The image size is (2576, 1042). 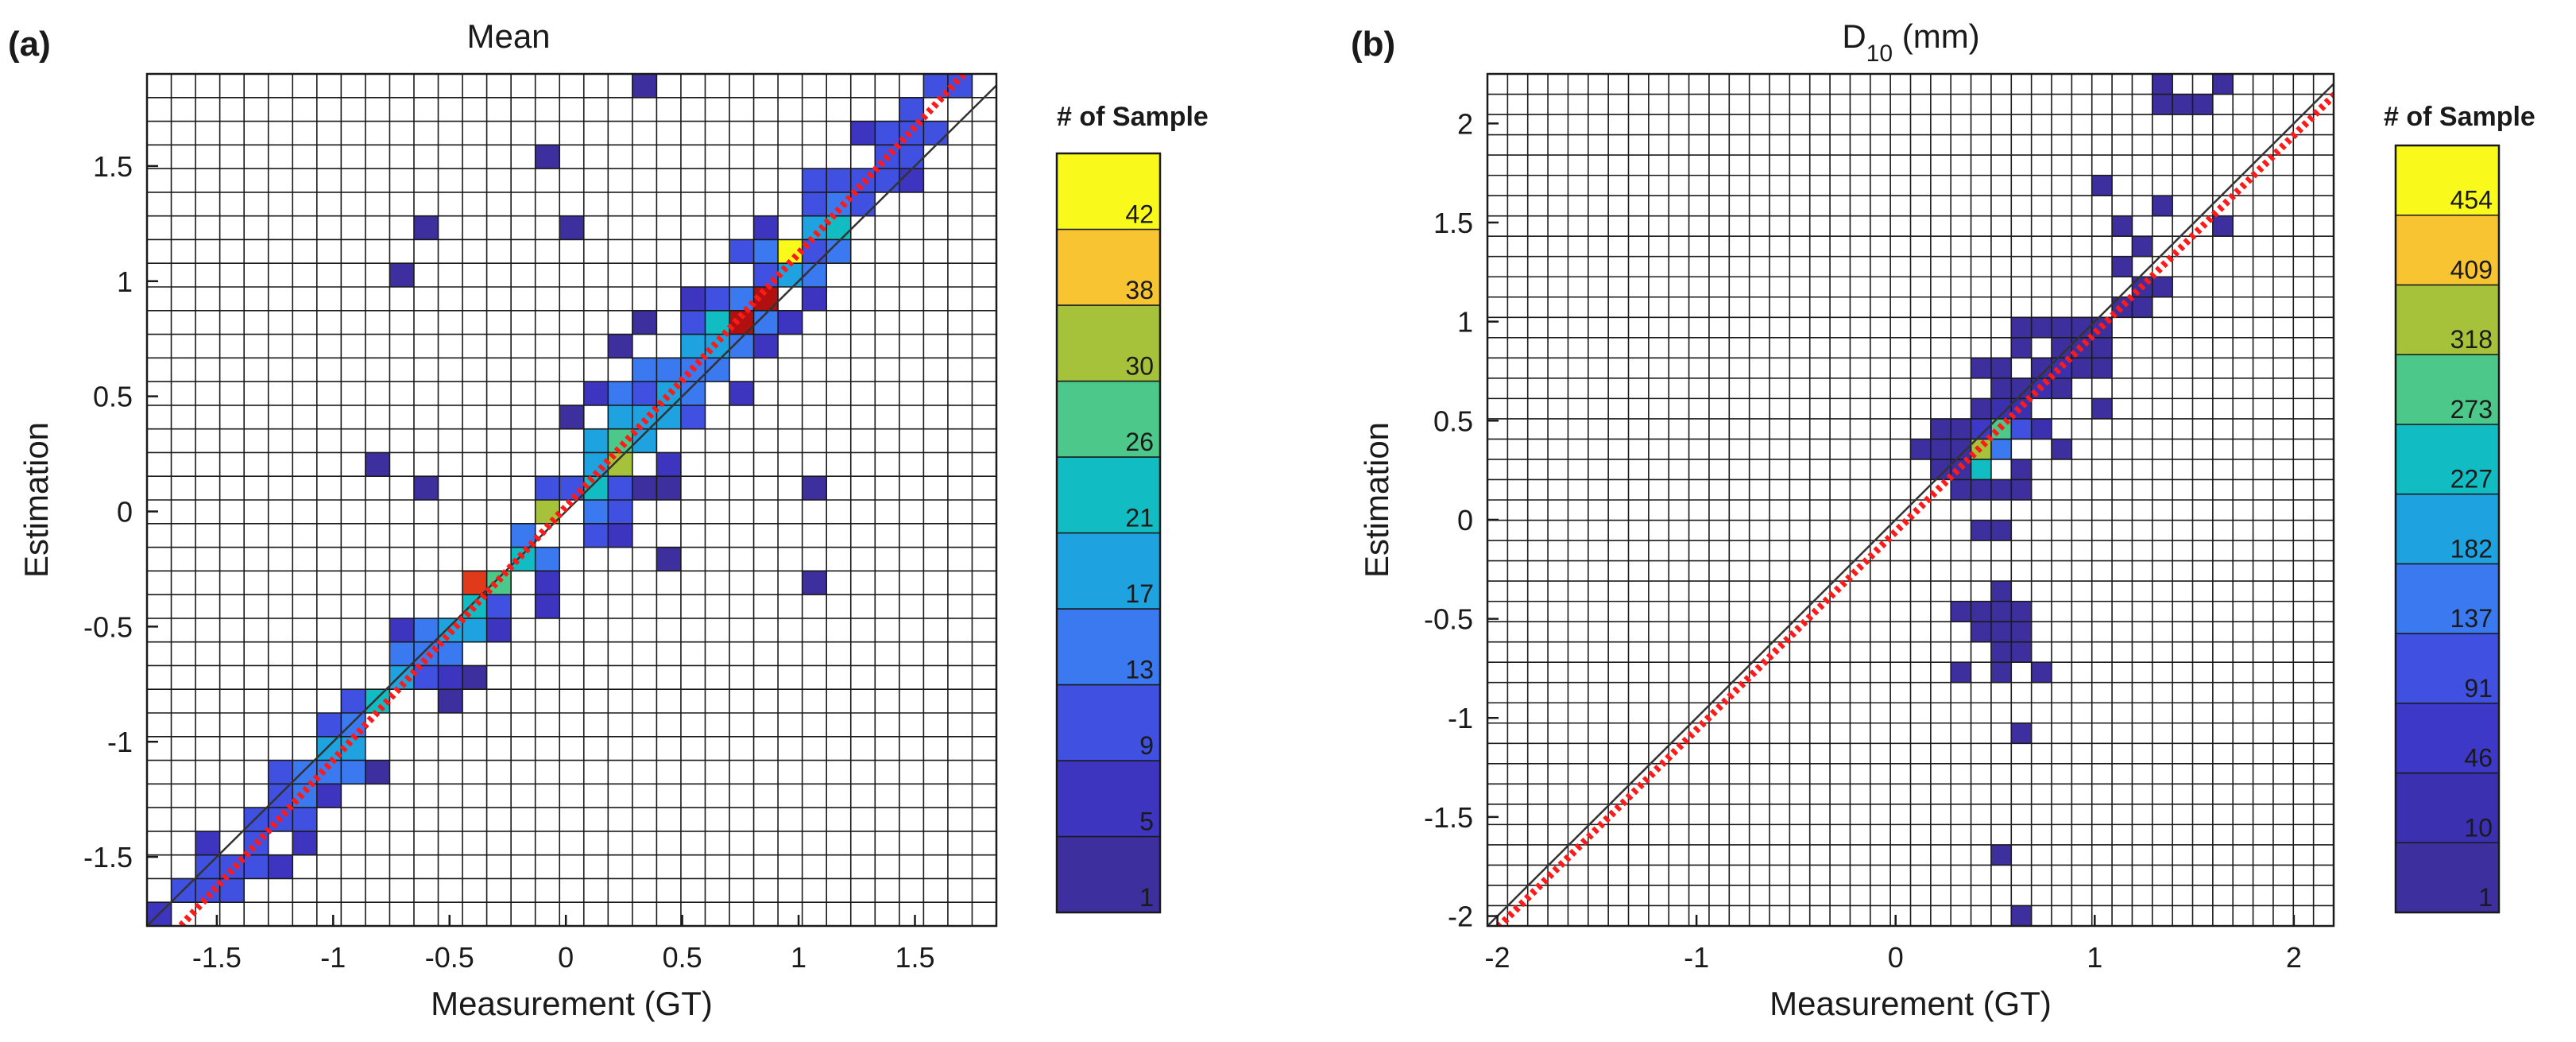 What do you see at coordinates (2072, 500) in the screenshot?
I see `heatmap-cells` at bounding box center [2072, 500].